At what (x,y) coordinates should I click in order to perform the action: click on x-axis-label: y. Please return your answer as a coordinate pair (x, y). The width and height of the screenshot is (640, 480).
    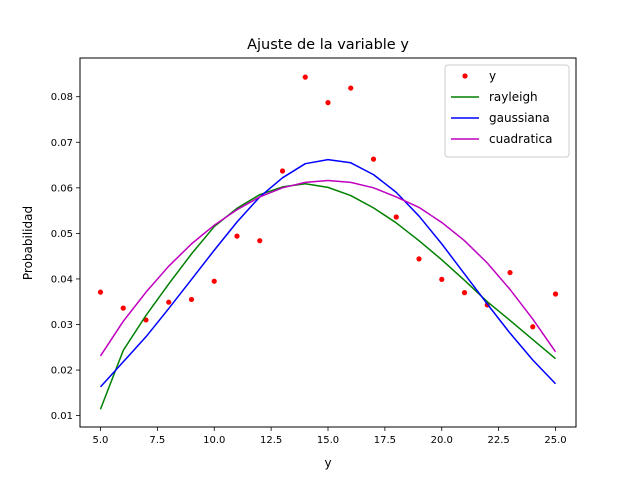
    Looking at the image, I should click on (327, 463).